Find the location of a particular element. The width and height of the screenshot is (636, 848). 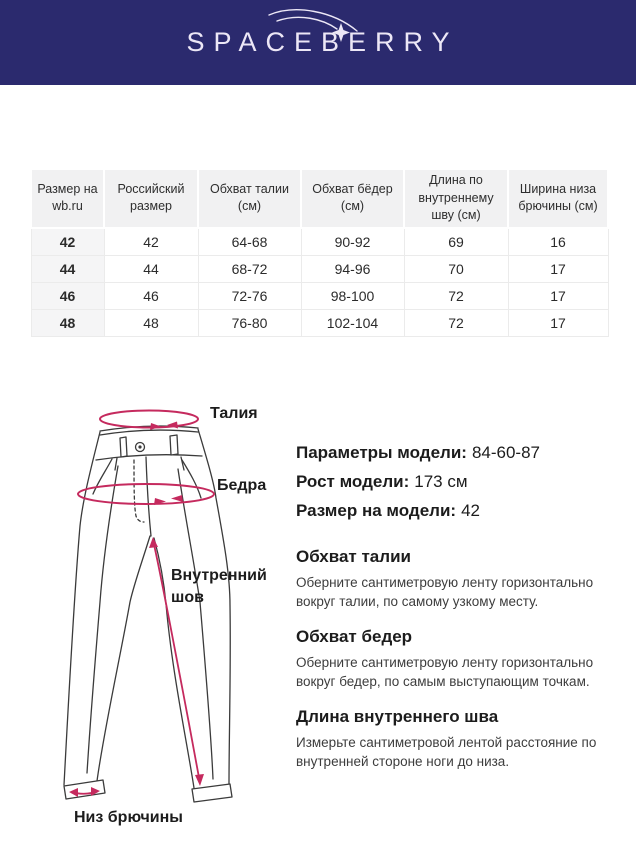

star-glyph is located at coordinates (341, 32).